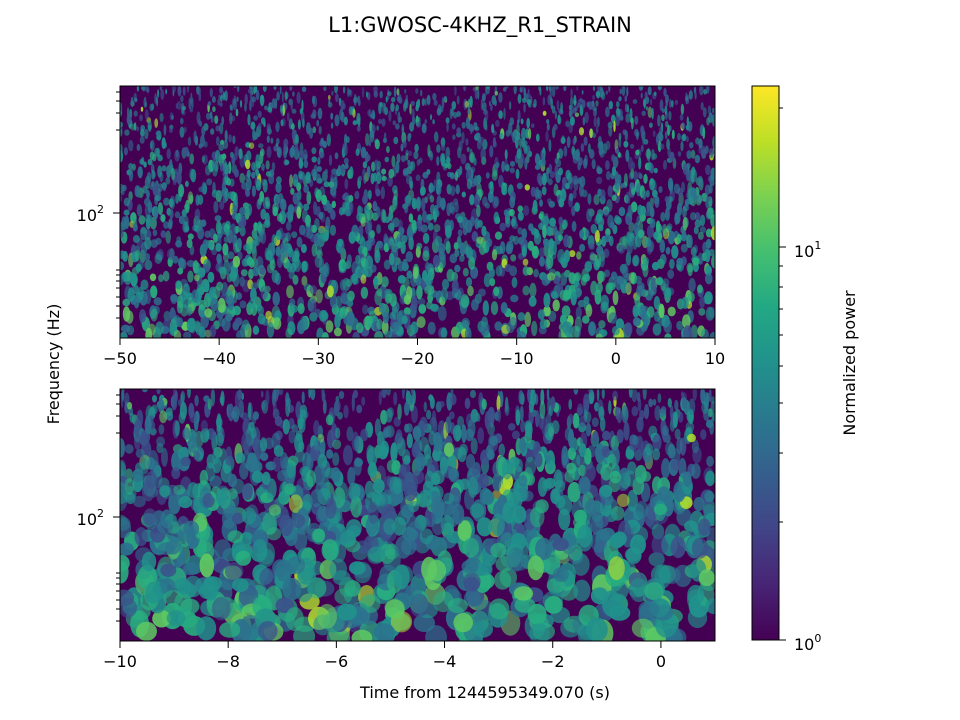  I want to click on top-y-tick-label: 102, so click(90, 214).